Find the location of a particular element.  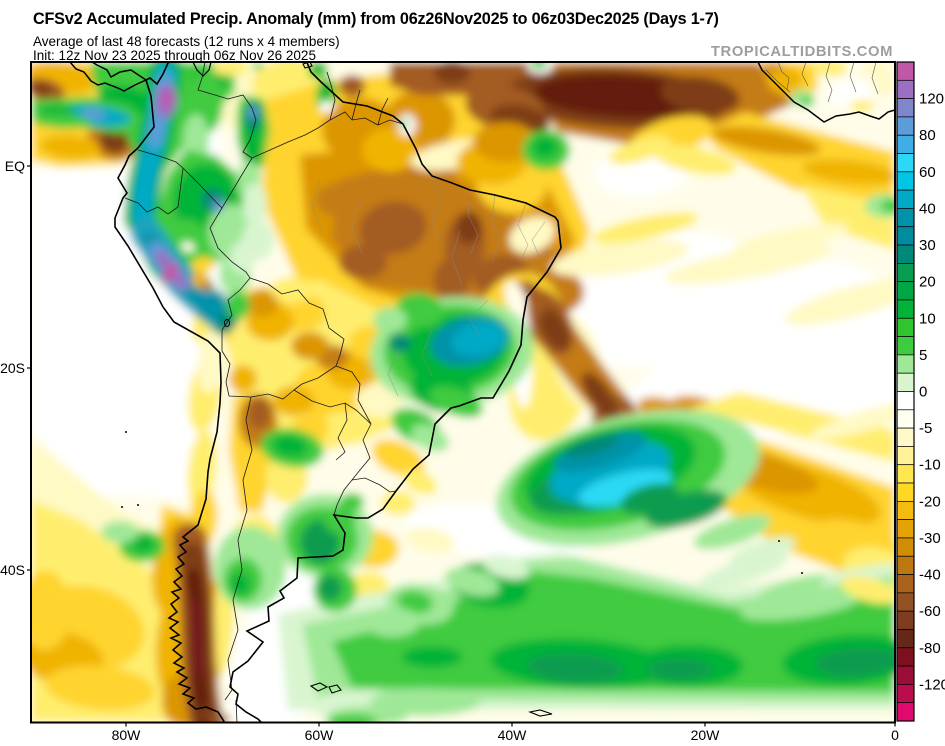

svg-text: -120 is located at coordinates (932, 684).